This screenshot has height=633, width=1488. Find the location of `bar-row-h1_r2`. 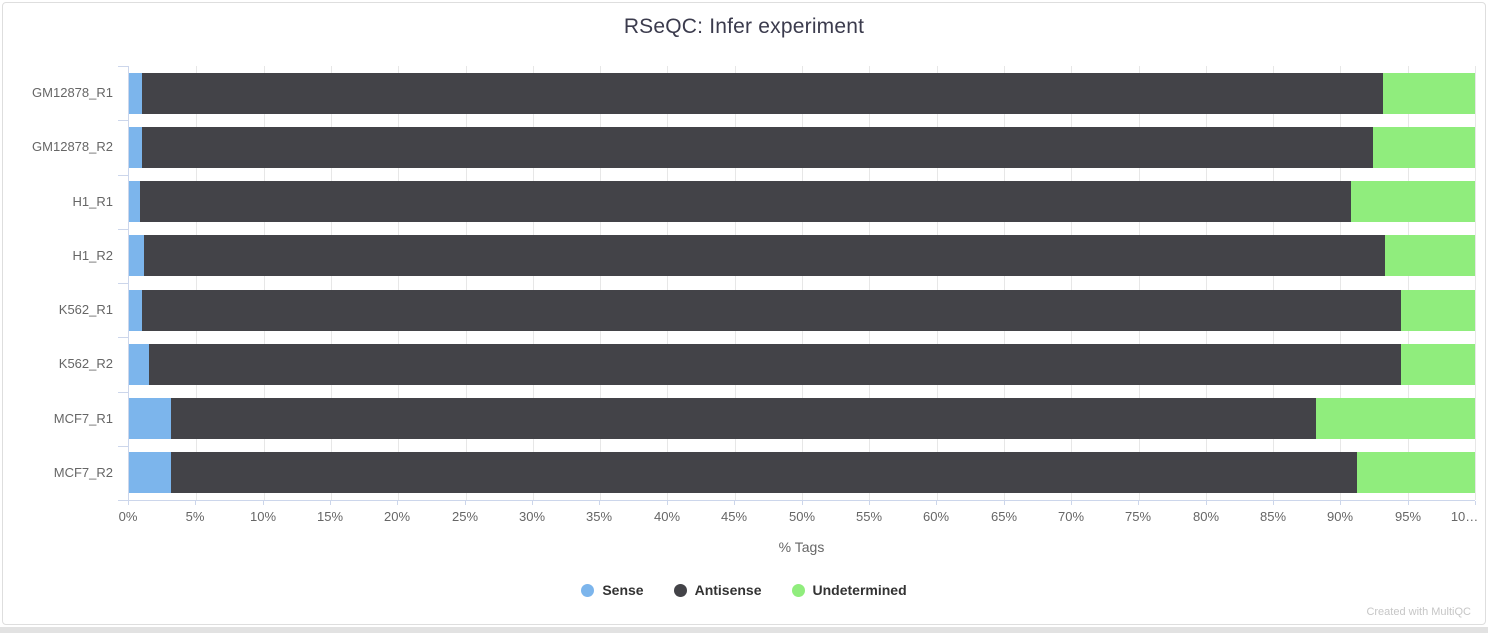

bar-row-h1_r2 is located at coordinates (802, 256).